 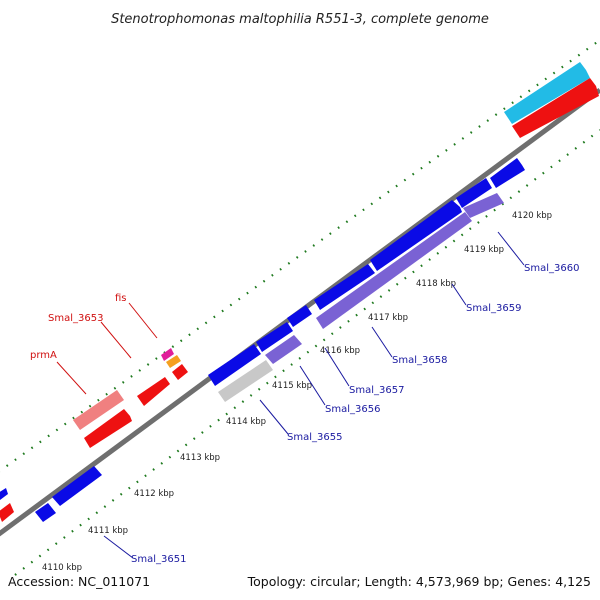 I want to click on gene-blue-r1, so click(x=45, y=512).